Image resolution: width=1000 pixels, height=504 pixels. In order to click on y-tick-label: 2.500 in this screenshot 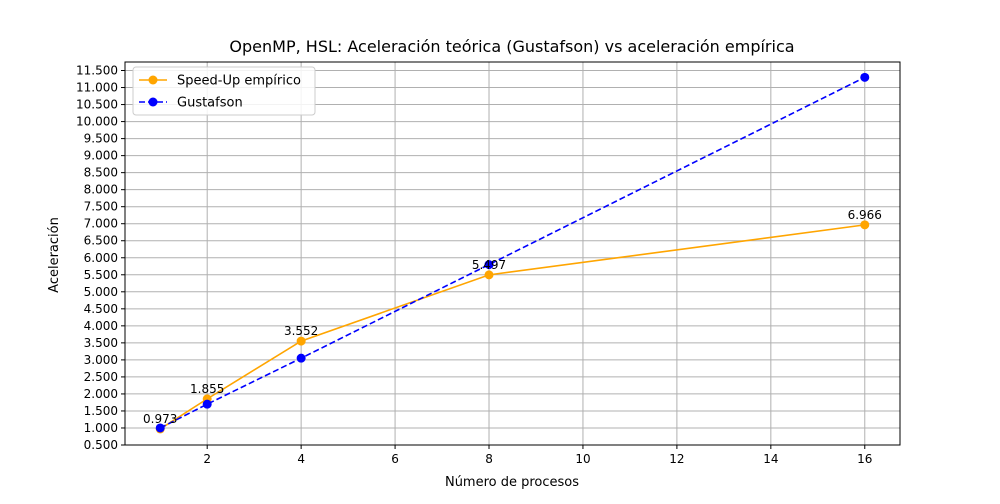, I will do `click(101, 377)`.